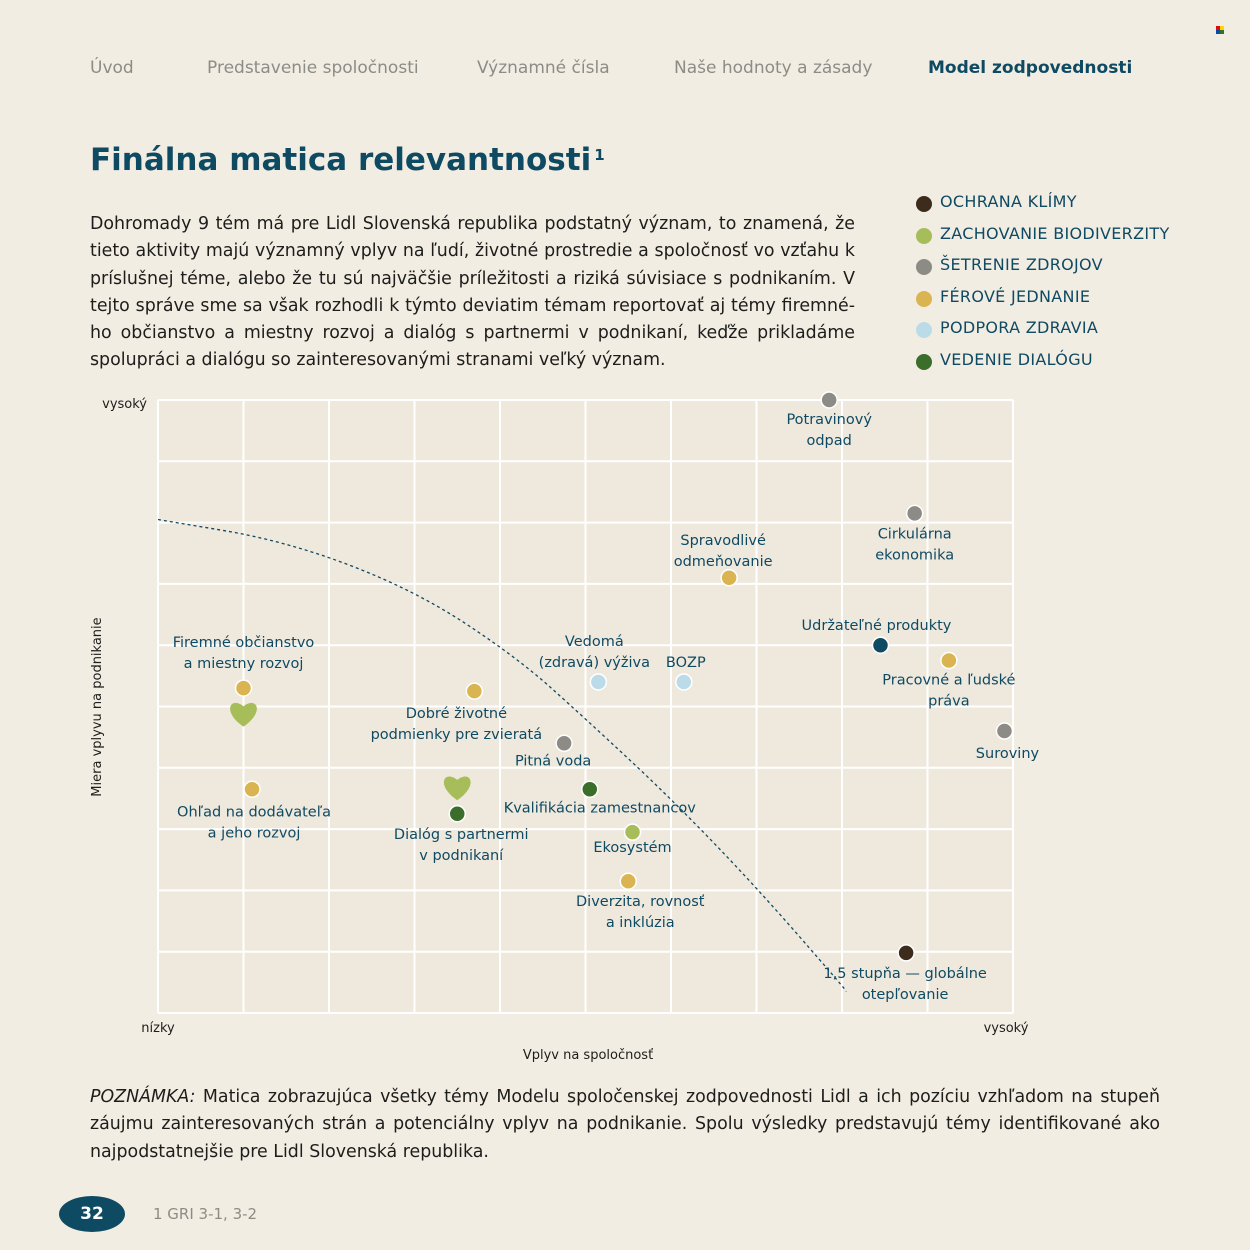  I want to click on y-axis-high-label: vysoký, so click(124, 404).